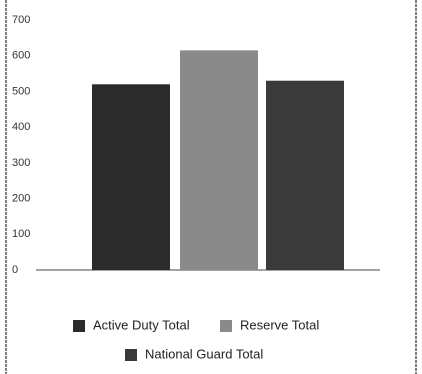  I want to click on y-tick-label: 0, so click(15, 270).